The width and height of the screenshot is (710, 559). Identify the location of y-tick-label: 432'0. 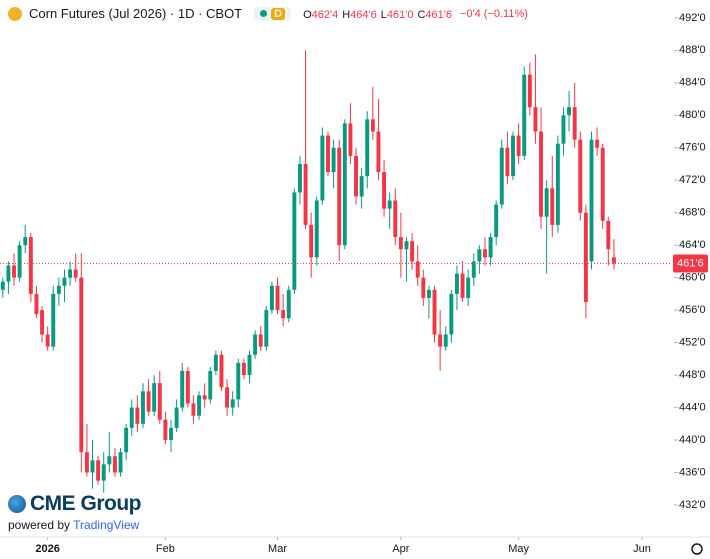
(692, 505).